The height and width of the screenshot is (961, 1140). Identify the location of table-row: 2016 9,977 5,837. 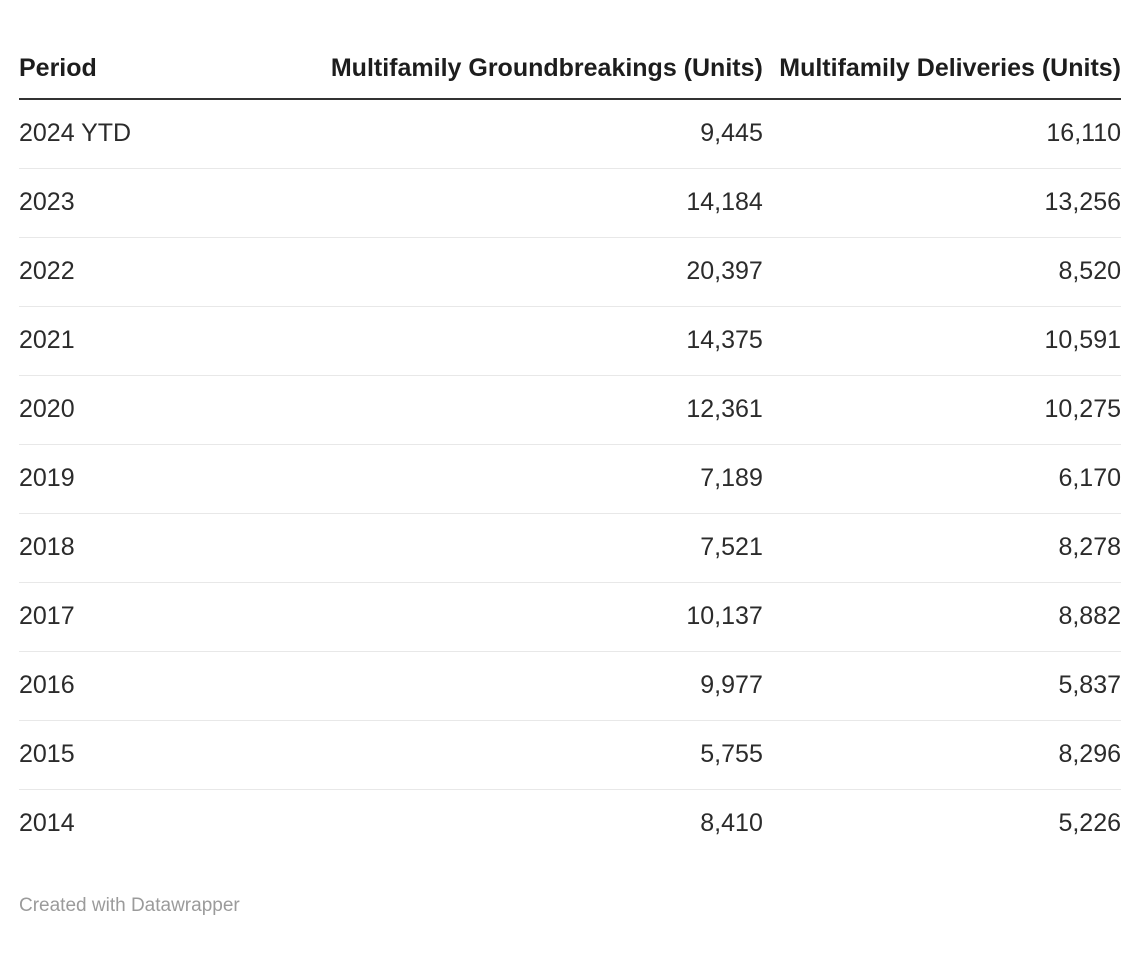
(570, 686).